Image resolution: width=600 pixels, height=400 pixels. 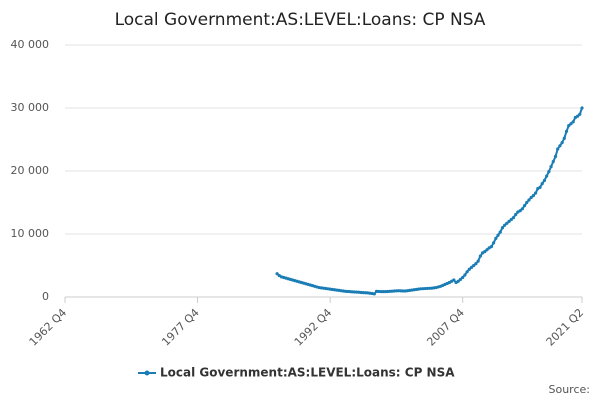 I want to click on x-tick-label: 2007 Q4, so click(x=445, y=327).